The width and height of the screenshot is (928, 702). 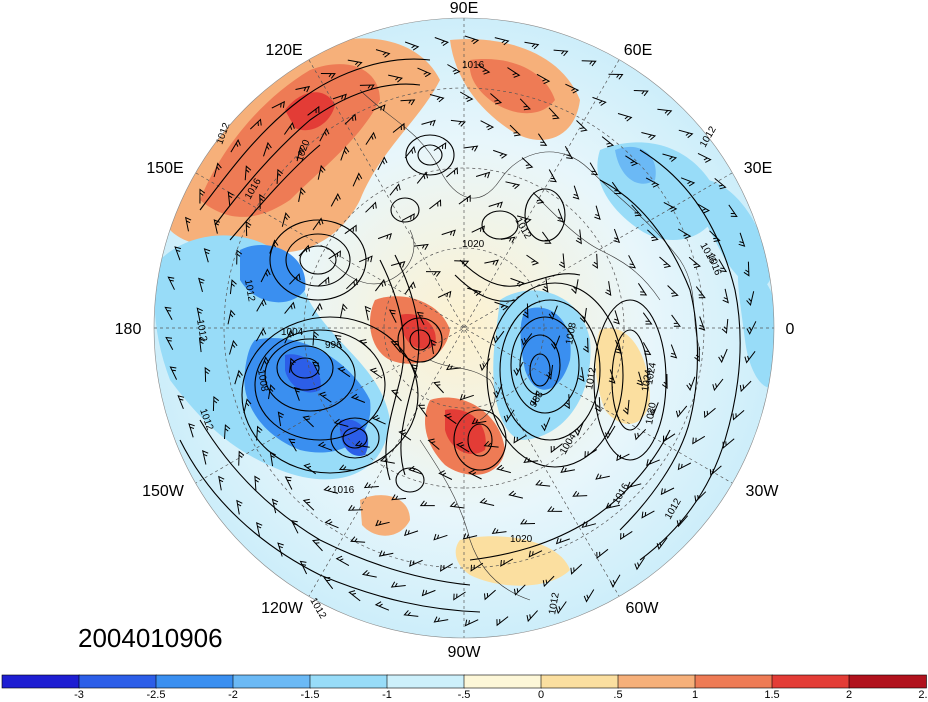 What do you see at coordinates (150, 638) in the screenshot?
I see `date-stamp: 2004010906` at bounding box center [150, 638].